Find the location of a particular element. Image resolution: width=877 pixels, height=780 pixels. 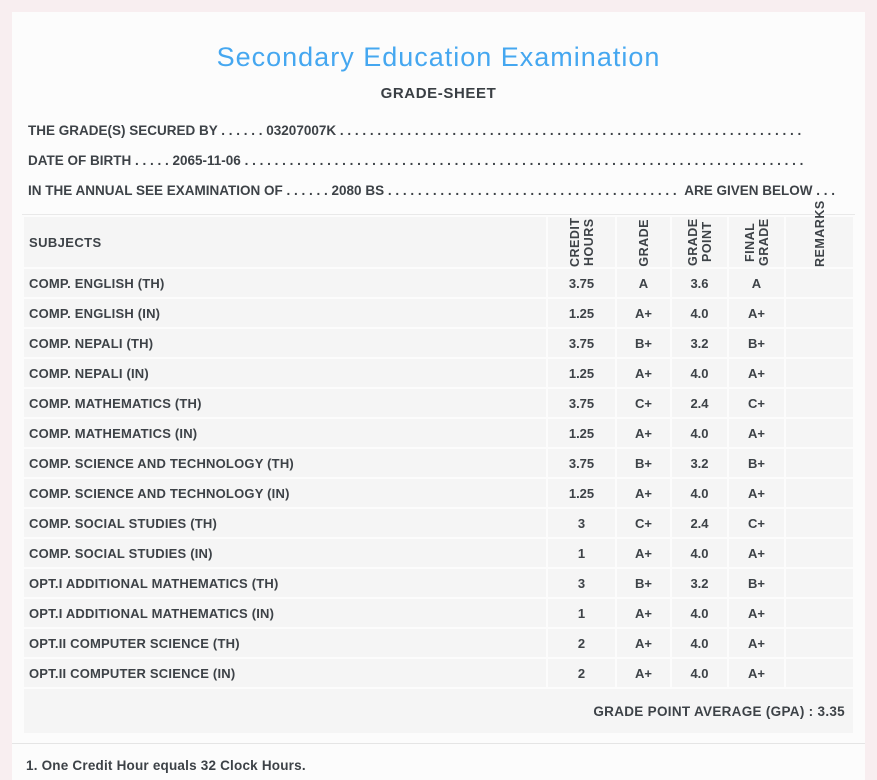

gpa-row: GRADE POINT AVERAGE (GPA) : 3.35 is located at coordinates (438, 711).